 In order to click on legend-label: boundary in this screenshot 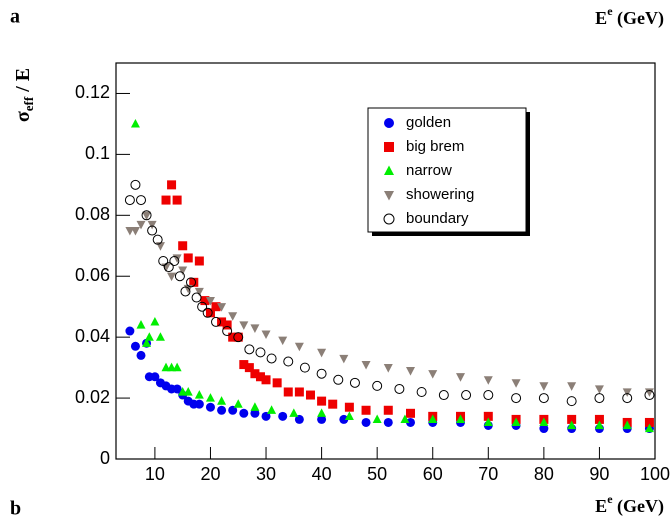, I will do `click(437, 218)`.